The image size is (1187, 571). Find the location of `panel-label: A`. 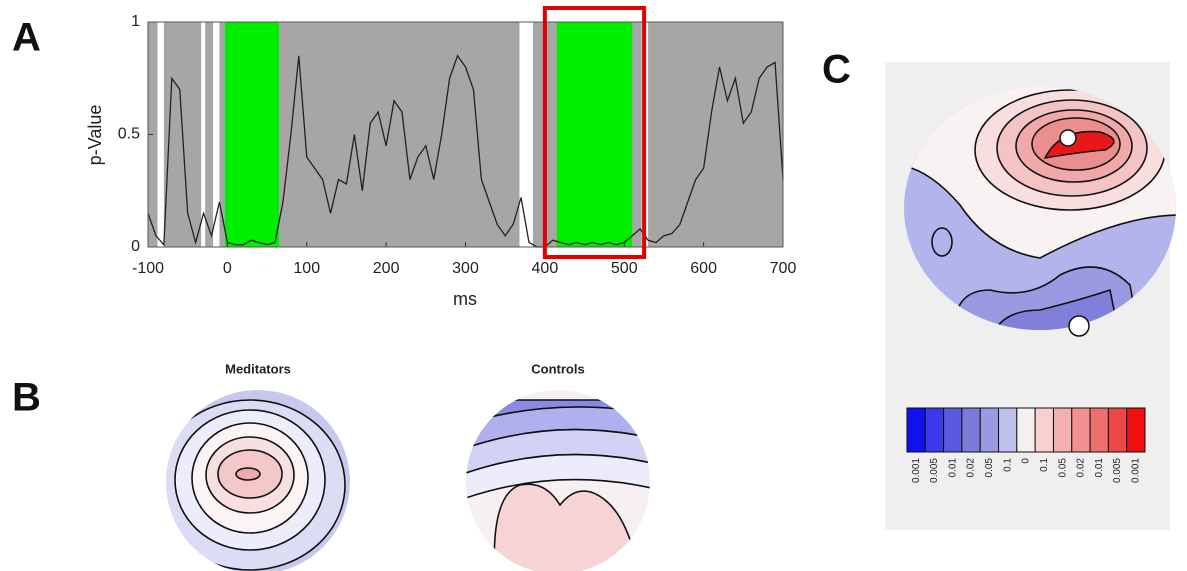

panel-label: A is located at coordinates (26, 38).